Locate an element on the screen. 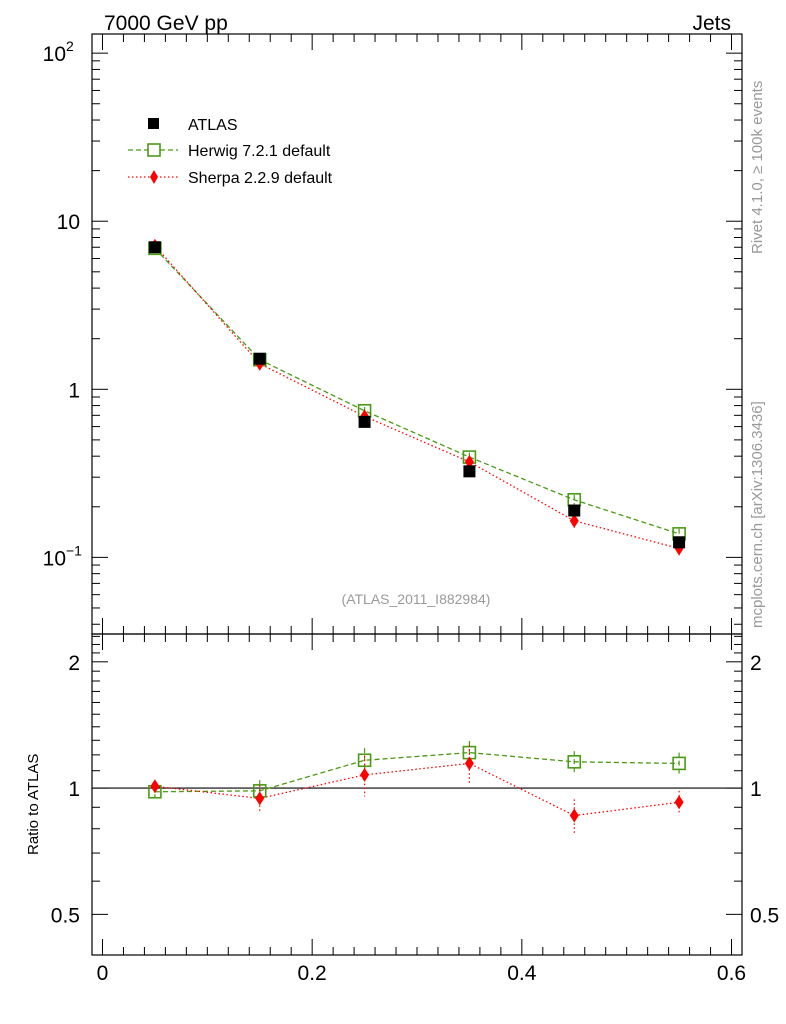 The width and height of the screenshot is (786, 1024). x-tick-label: 0 is located at coordinates (103, 973).